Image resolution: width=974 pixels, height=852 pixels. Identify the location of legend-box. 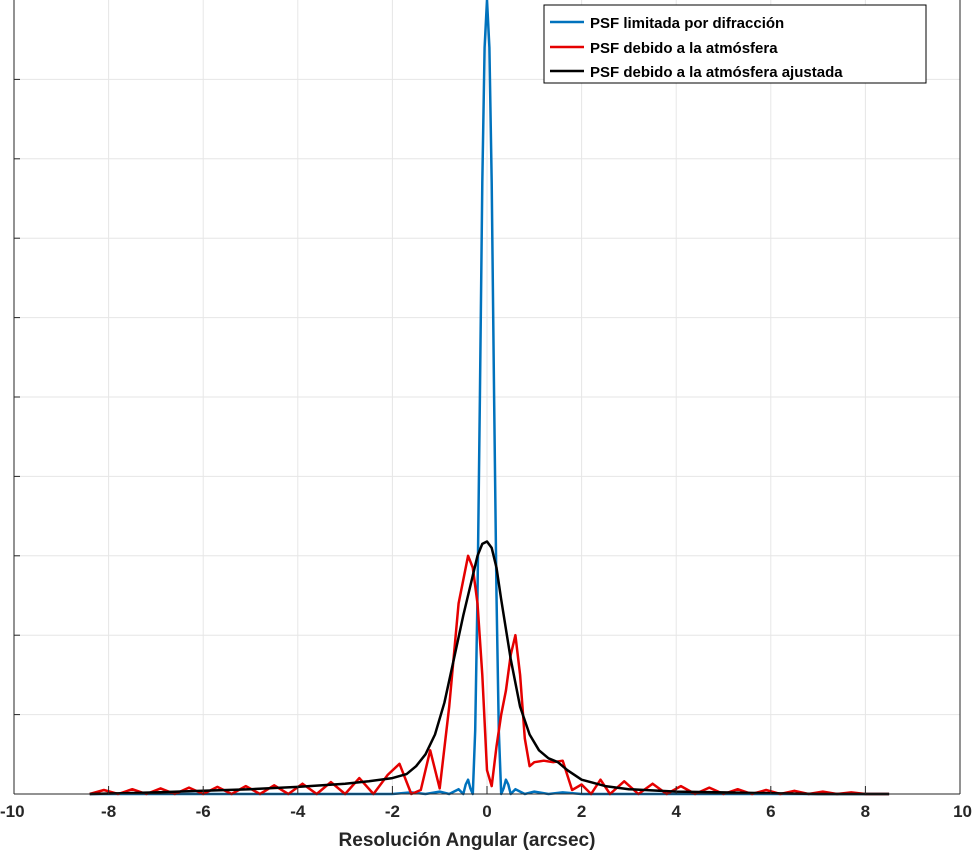
(735, 44).